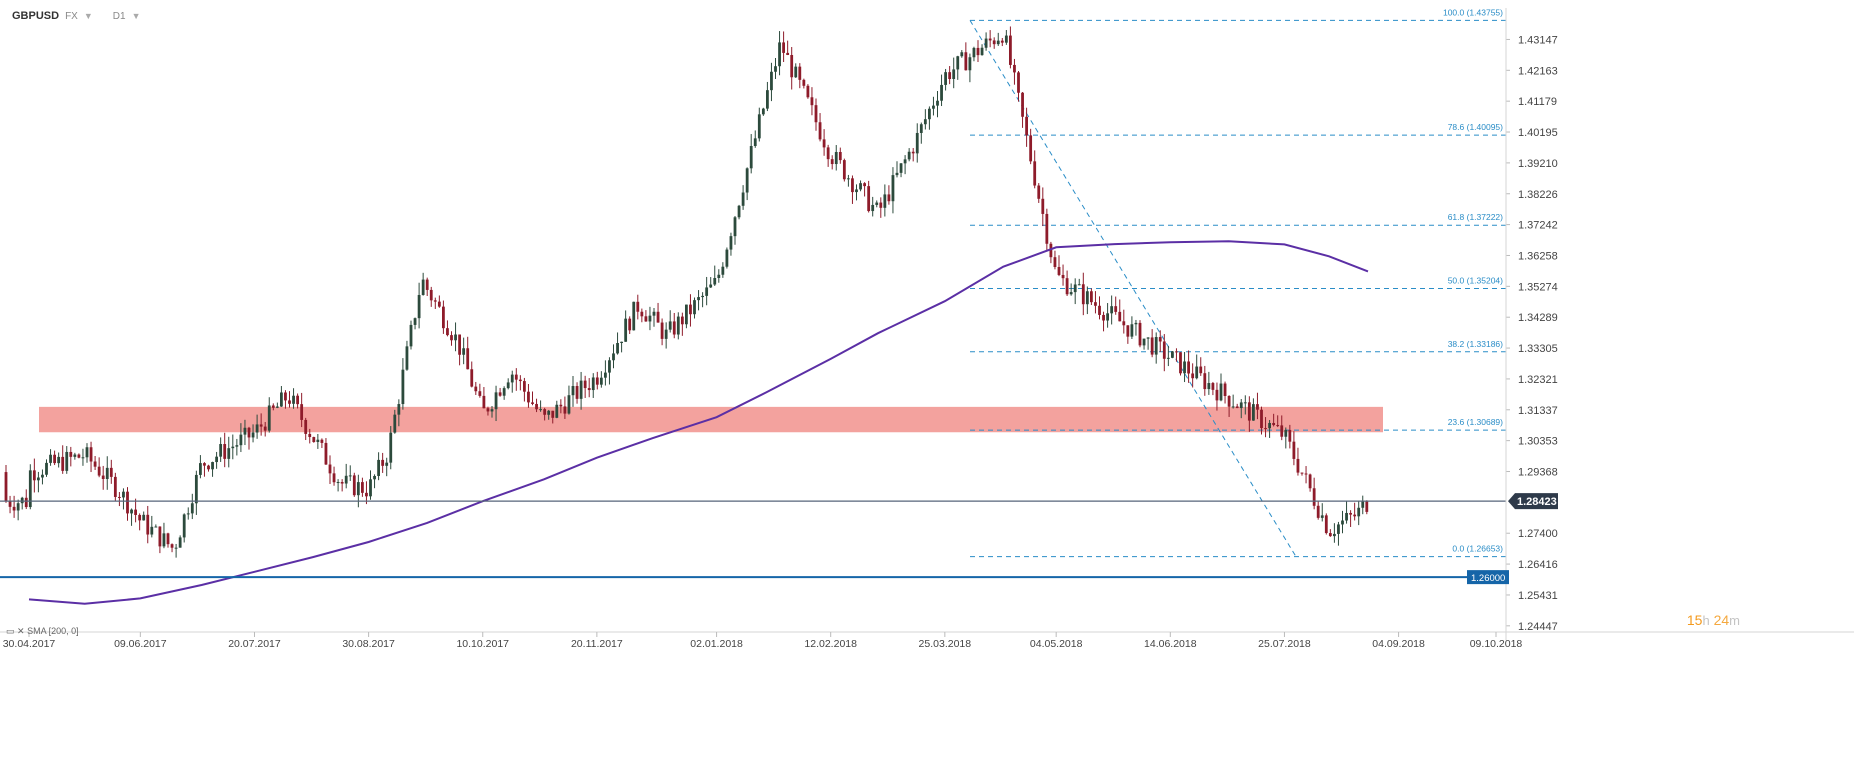  Describe the element at coordinates (1538, 318) in the screenshot. I see `y-tick-label: 1.34289` at that location.